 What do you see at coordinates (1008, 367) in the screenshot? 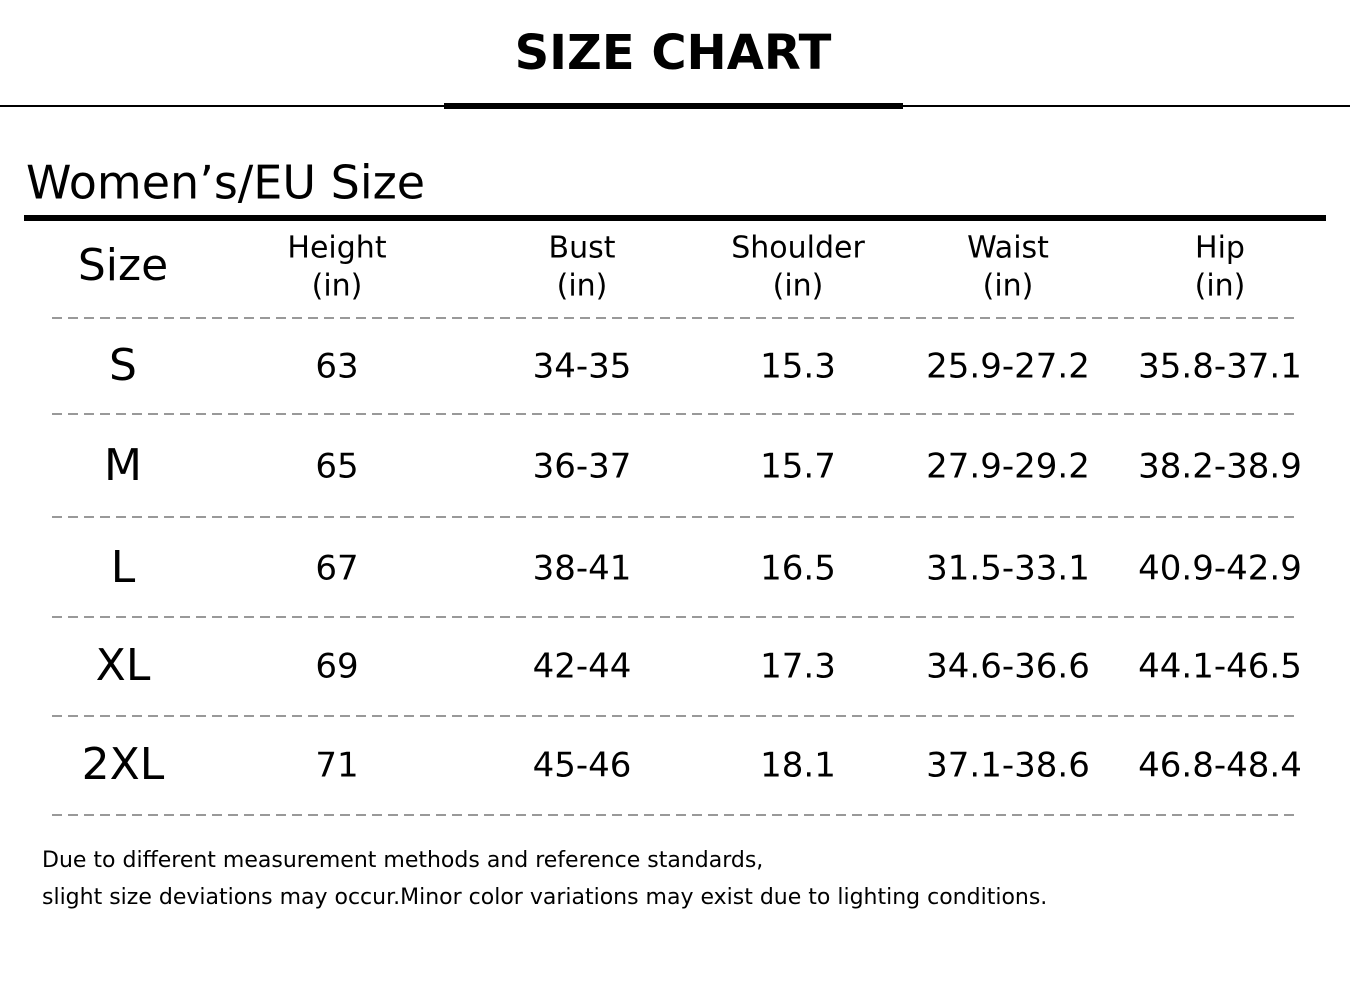
I see `measurement: 25.9-27.2` at bounding box center [1008, 367].